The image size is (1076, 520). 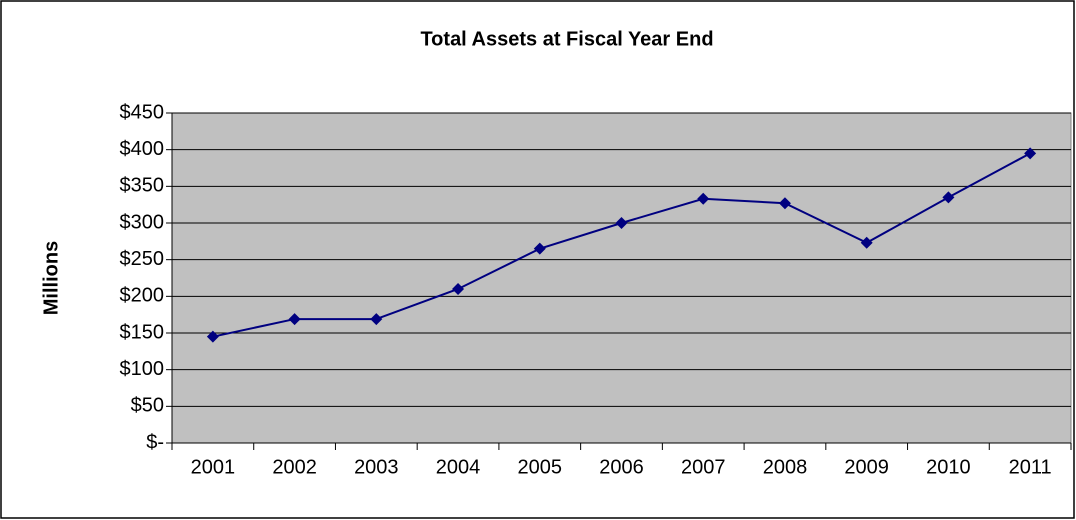 I want to click on x-tick-label: 2004, so click(x=458, y=467).